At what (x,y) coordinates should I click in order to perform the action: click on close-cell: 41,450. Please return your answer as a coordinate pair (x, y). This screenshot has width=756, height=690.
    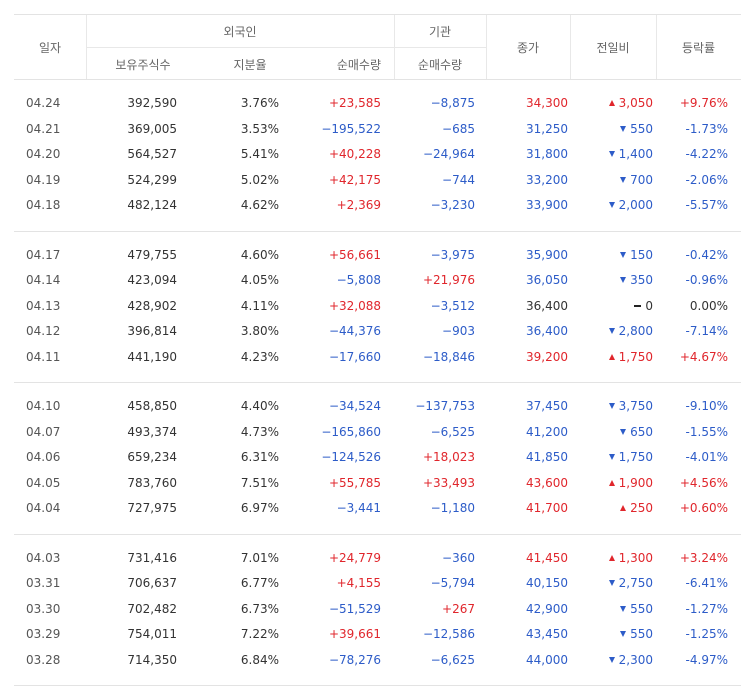
    Looking at the image, I should click on (547, 557).